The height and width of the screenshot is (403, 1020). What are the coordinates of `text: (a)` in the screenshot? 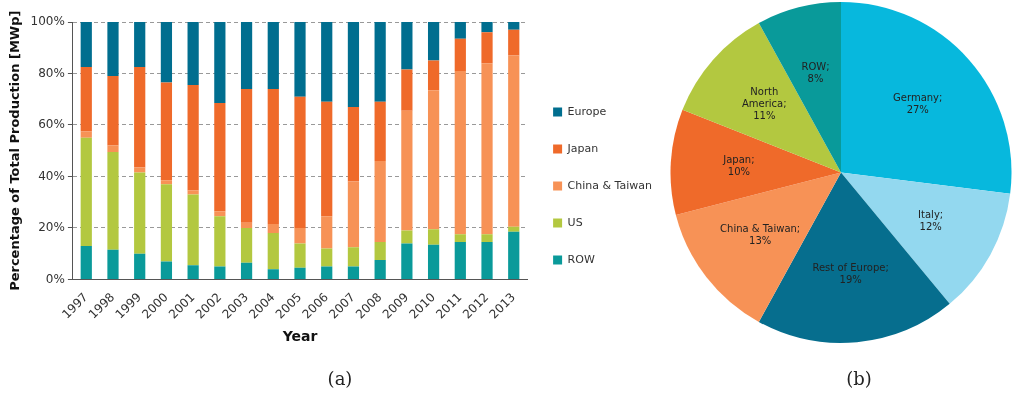 It's located at (340, 378).